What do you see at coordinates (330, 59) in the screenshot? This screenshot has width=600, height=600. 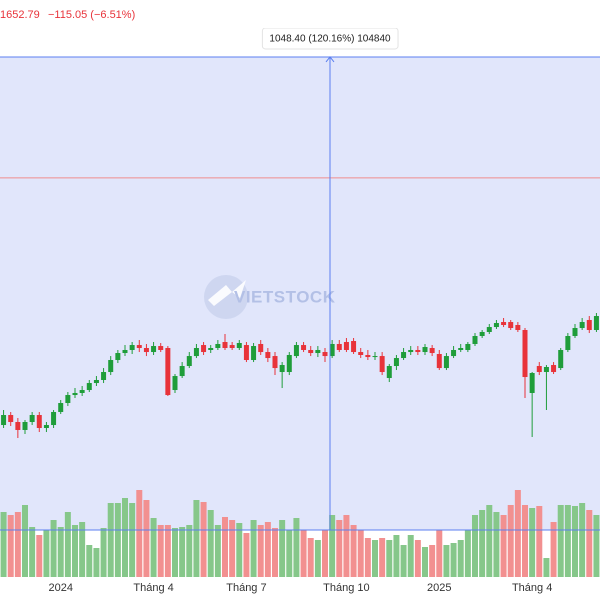 I see `measure-arrow` at bounding box center [330, 59].